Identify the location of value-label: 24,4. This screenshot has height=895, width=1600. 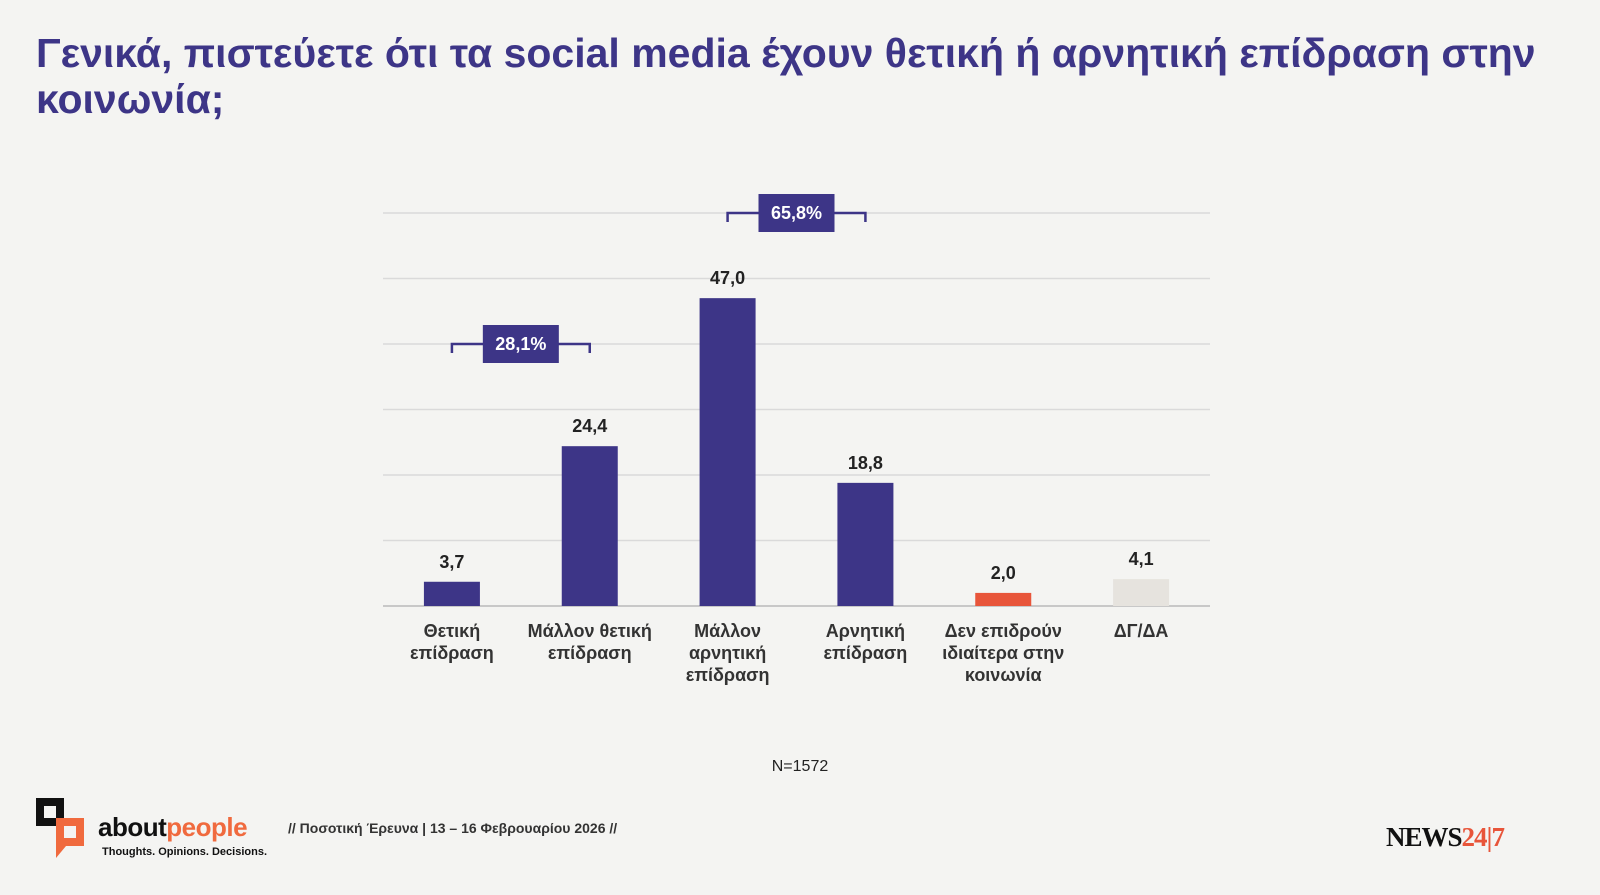
(589, 426).